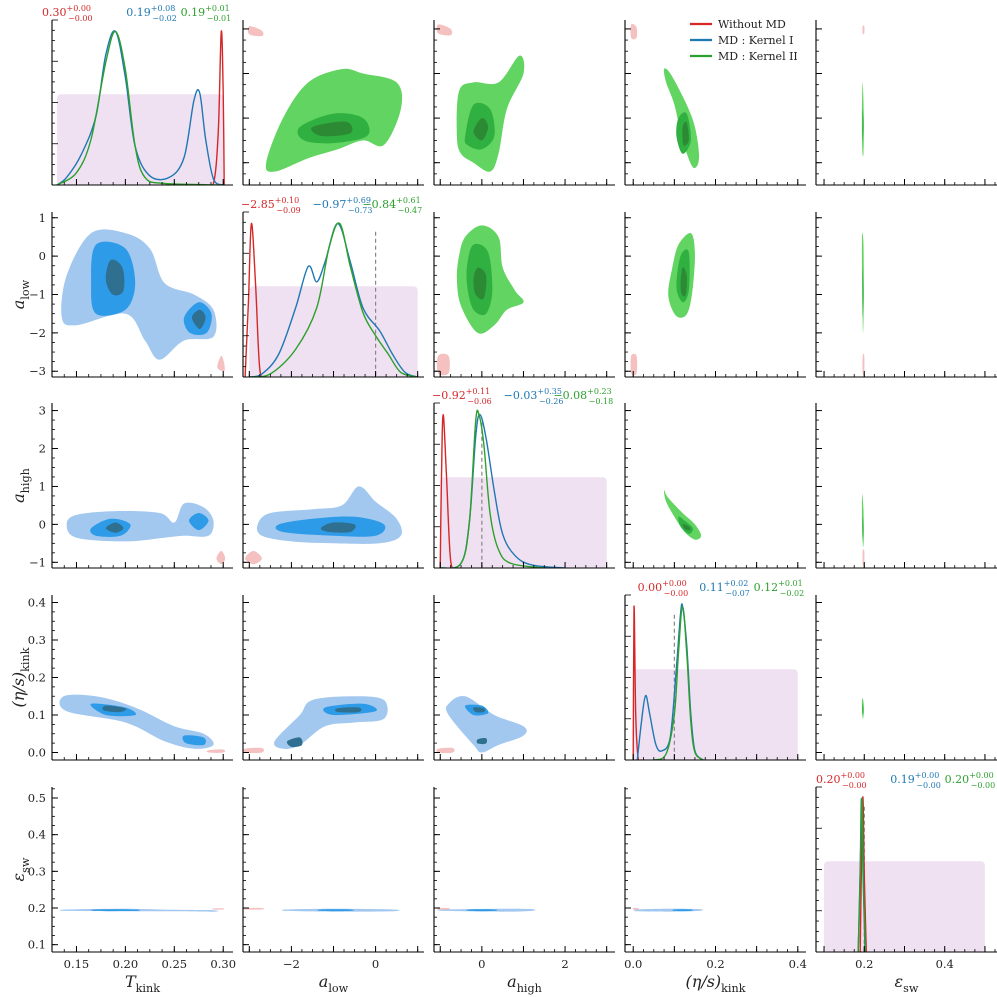  Describe the element at coordinates (633, 964) in the screenshot. I see `x-tick-label: 0.0` at that location.